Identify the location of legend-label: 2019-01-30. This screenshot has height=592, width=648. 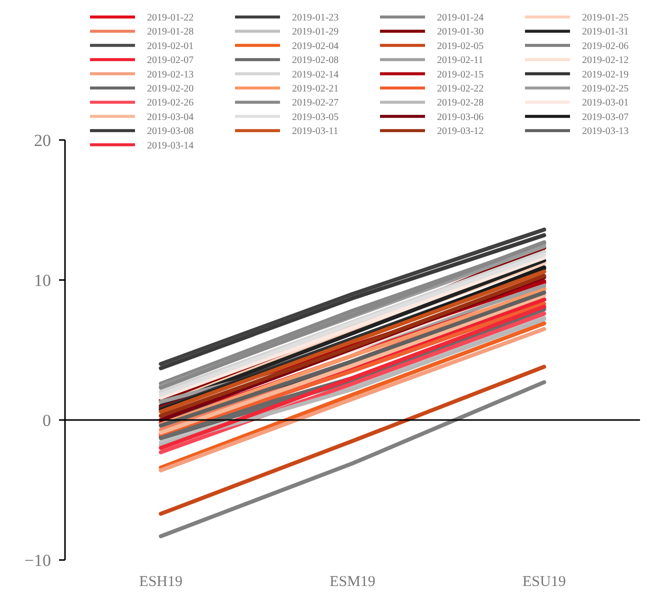
(460, 32).